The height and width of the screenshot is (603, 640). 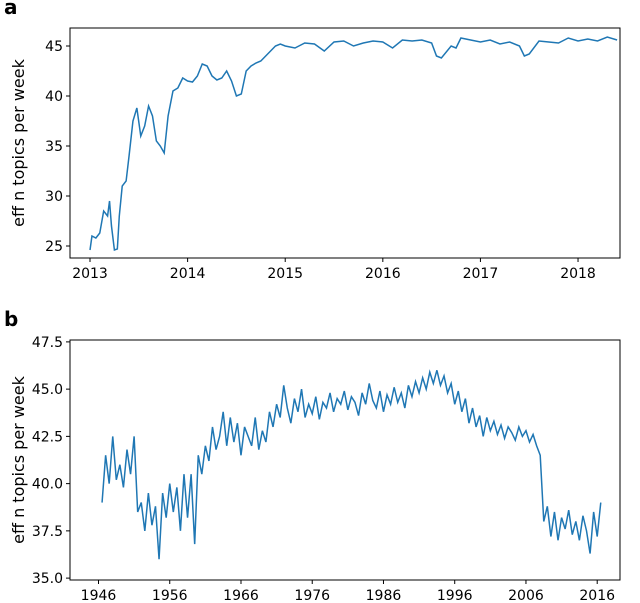 I want to click on y-tick-label: 42.5, so click(x=47, y=437).